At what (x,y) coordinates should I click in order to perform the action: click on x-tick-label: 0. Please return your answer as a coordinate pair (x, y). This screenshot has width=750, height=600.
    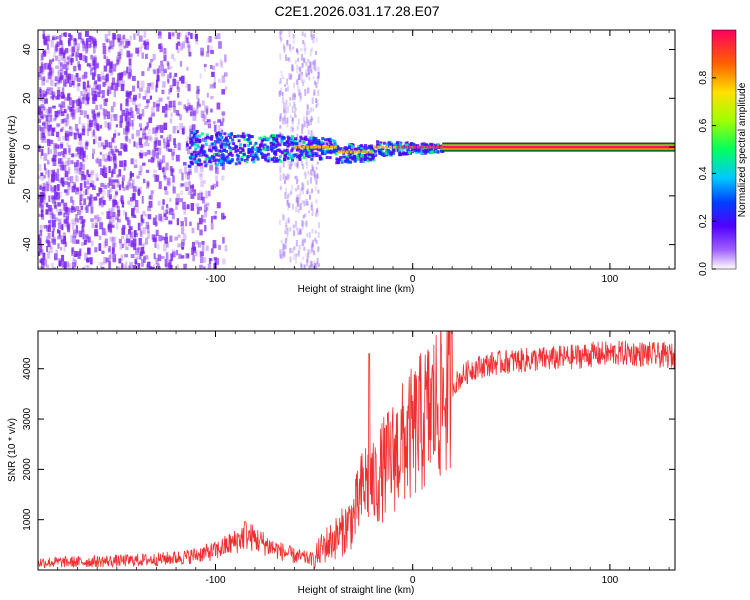
    Looking at the image, I should click on (413, 580).